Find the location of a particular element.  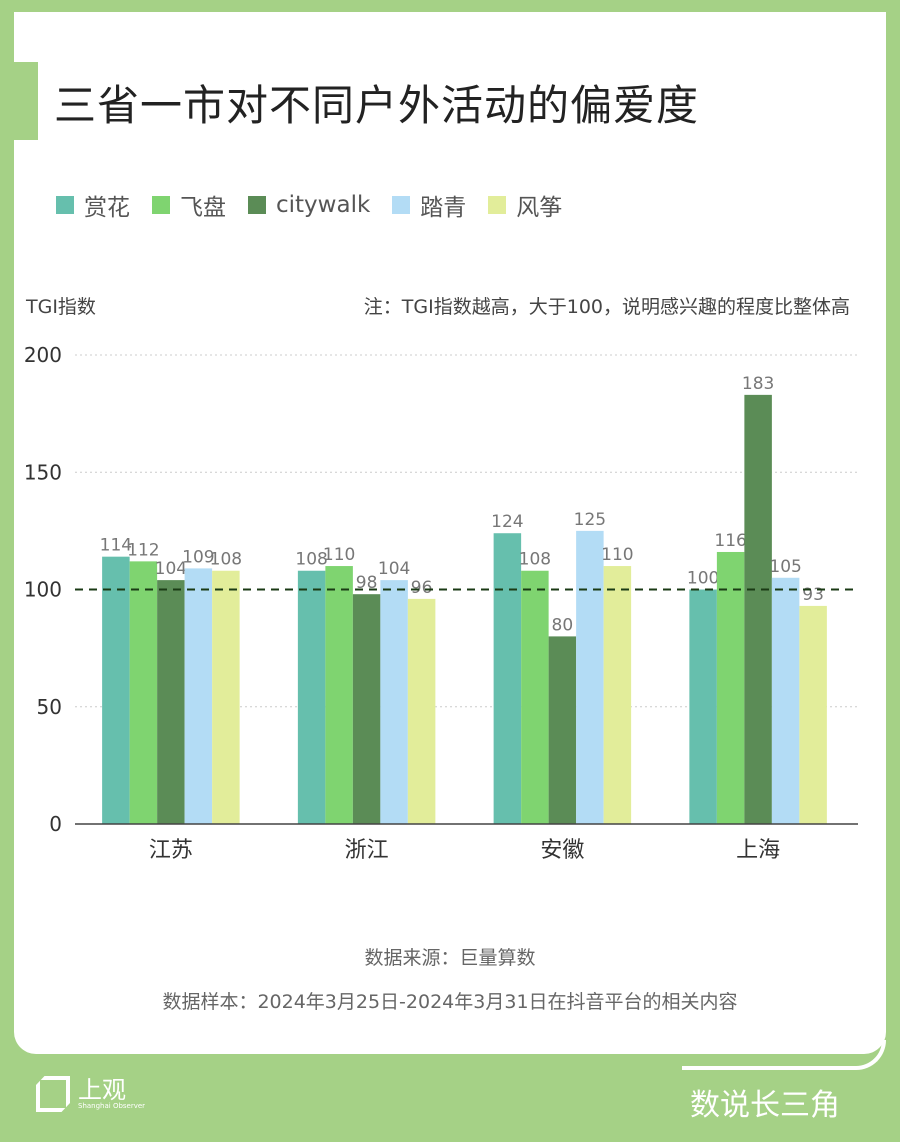

y-tick-label: 200 is located at coordinates (43, 355).